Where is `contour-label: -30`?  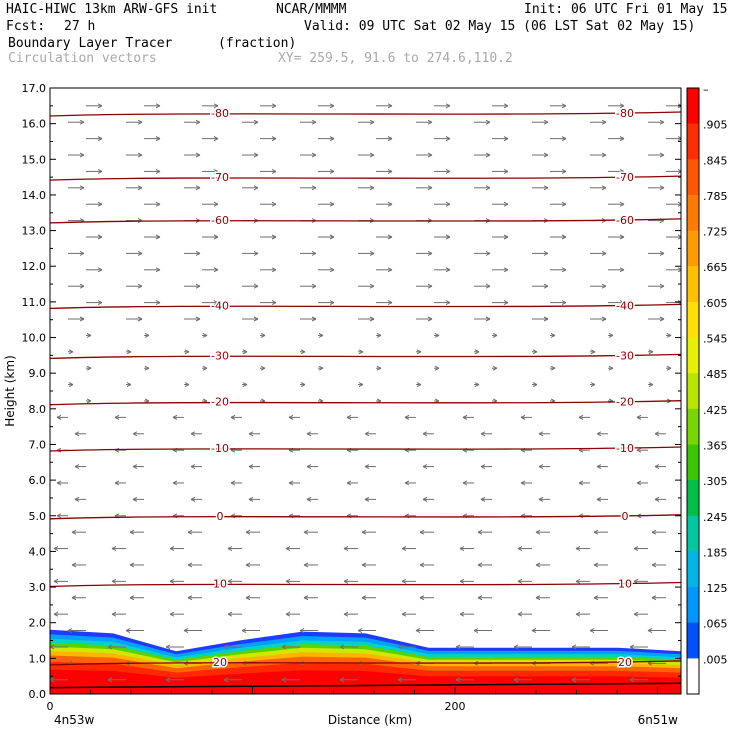 contour-label: -30 is located at coordinates (625, 355).